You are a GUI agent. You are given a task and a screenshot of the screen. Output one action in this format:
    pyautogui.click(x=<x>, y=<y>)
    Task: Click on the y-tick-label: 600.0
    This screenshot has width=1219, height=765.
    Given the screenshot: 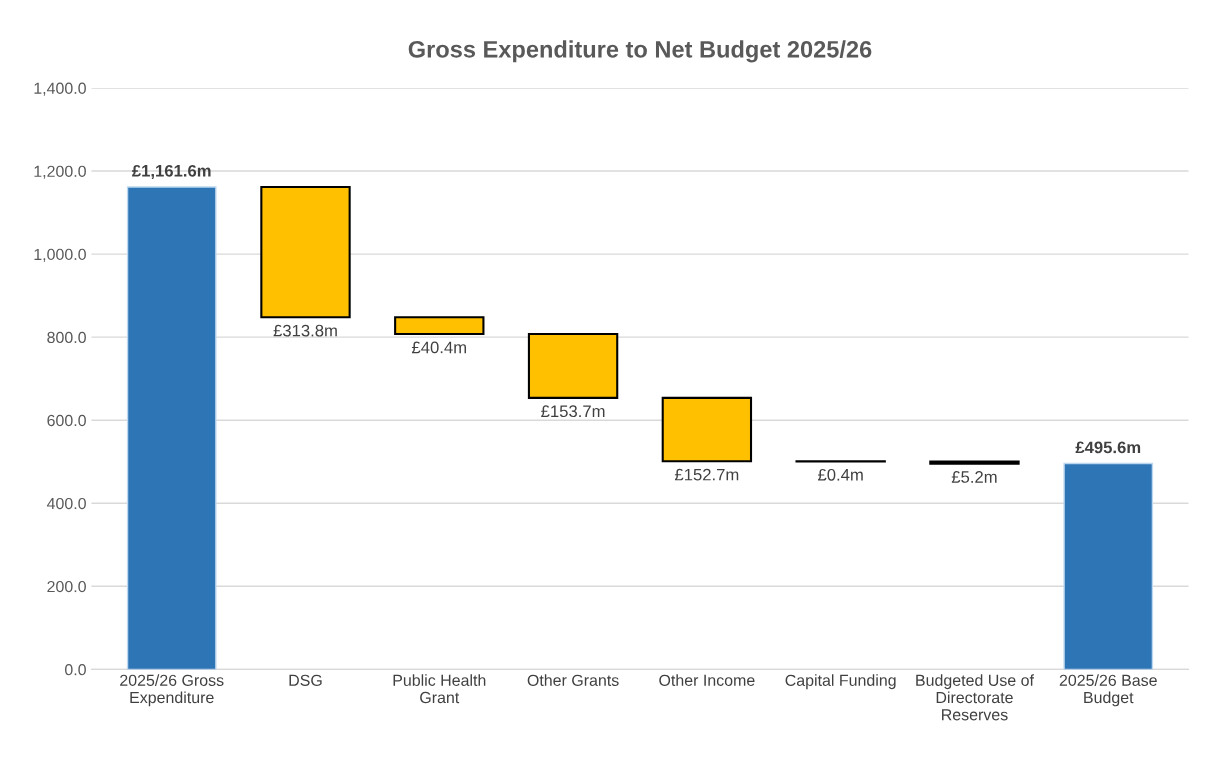 What is the action you would take?
    pyautogui.click(x=66, y=420)
    